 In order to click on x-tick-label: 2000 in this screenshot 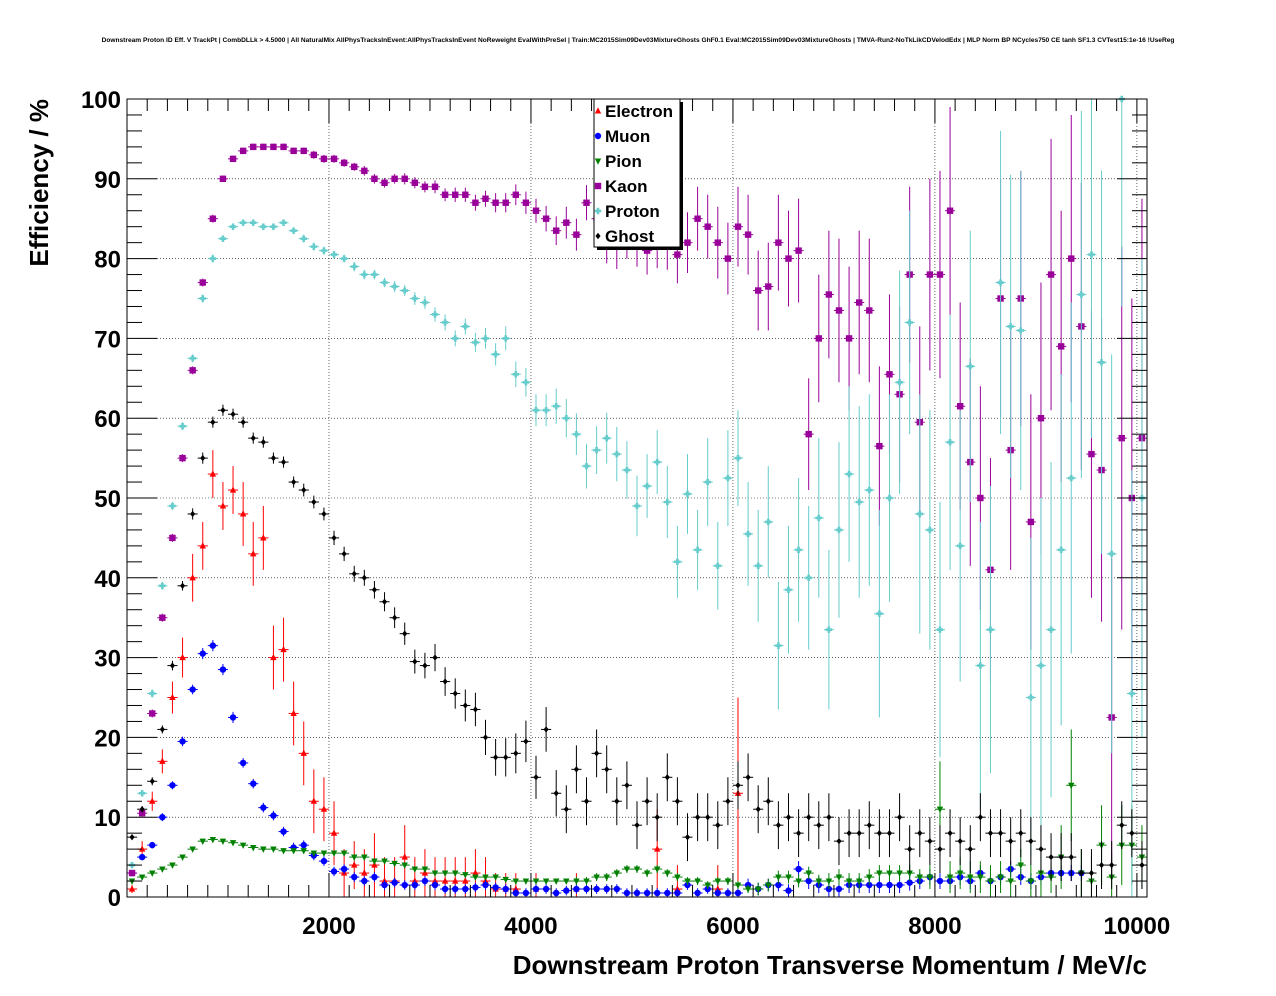, I will do `click(328, 926)`.